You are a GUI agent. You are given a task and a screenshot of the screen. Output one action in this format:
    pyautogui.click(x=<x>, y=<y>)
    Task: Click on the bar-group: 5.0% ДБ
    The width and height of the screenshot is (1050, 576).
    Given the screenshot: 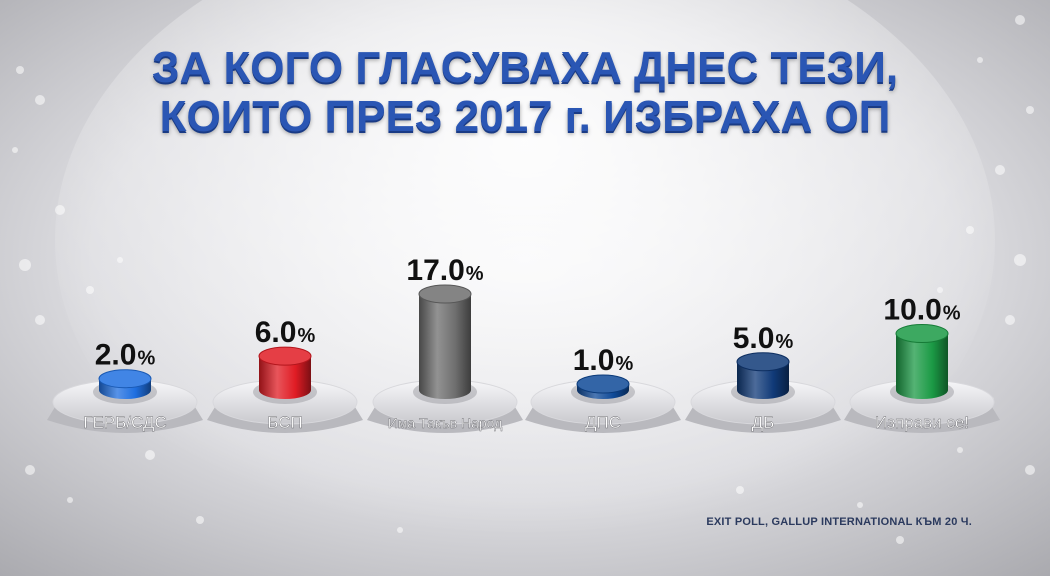 What is the action you would take?
    pyautogui.click(x=763, y=377)
    